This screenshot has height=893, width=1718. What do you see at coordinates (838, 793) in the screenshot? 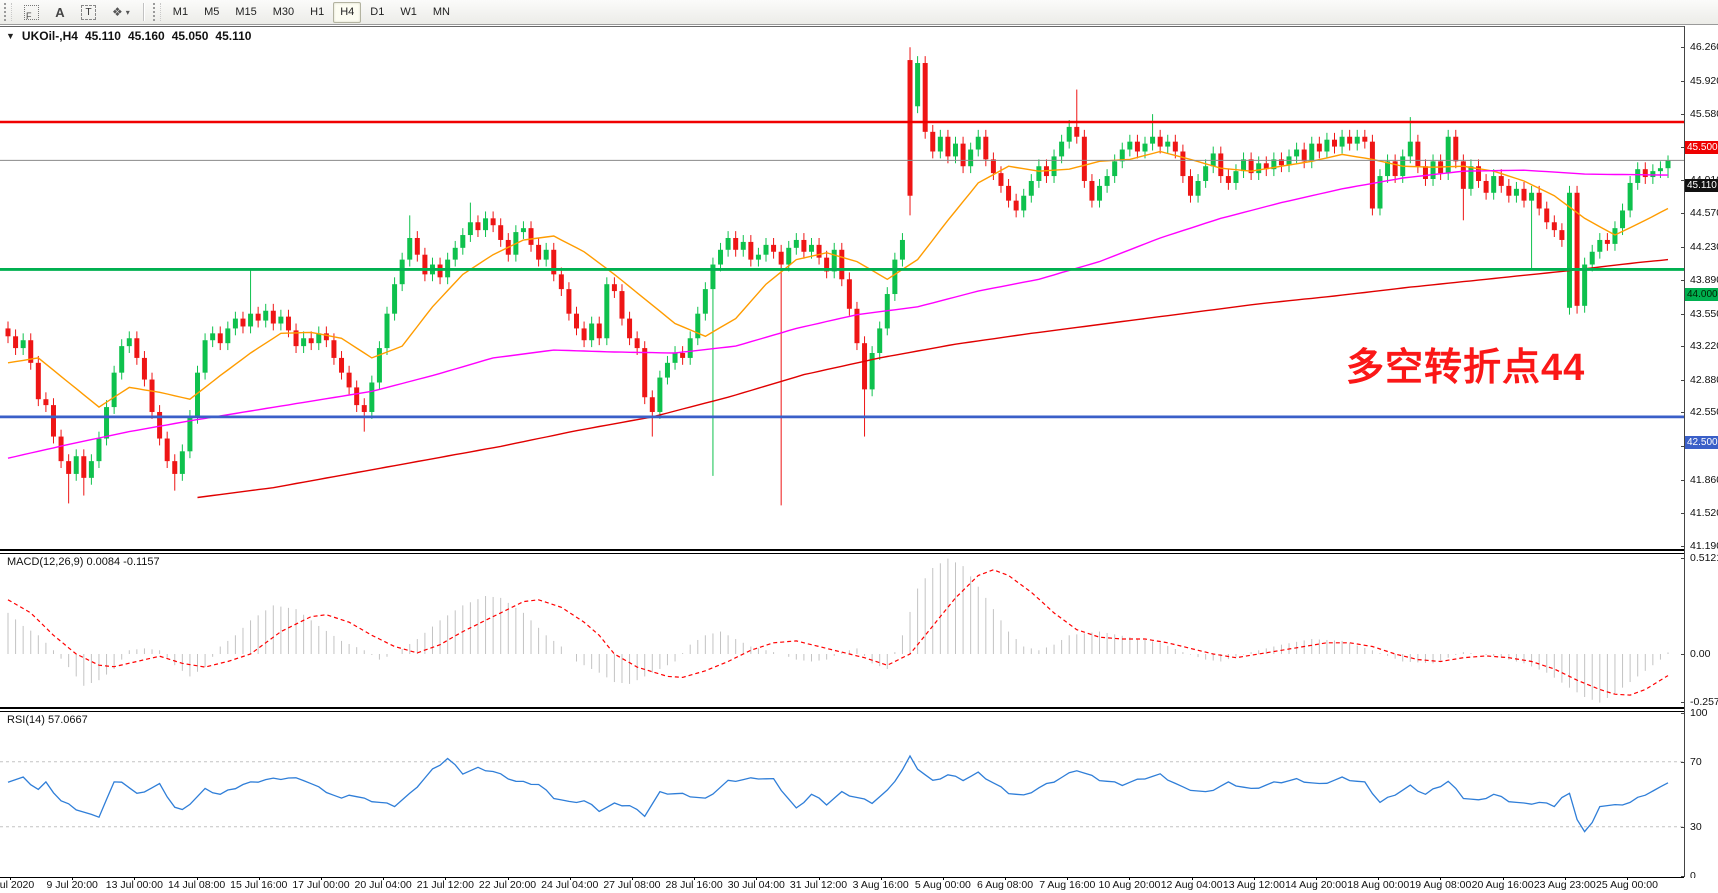
I see `rsi-line` at bounding box center [838, 793].